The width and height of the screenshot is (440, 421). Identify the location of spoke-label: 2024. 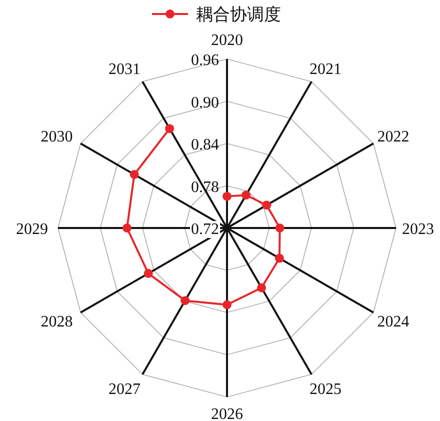
(393, 322).